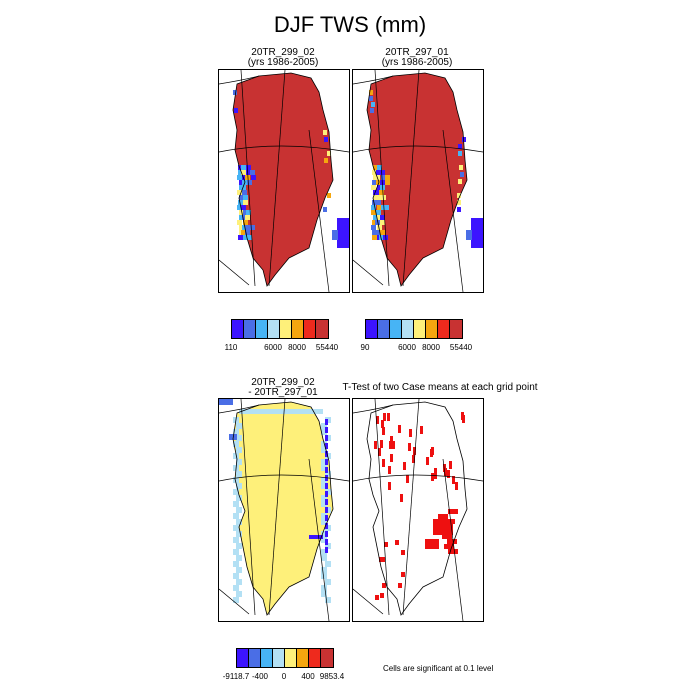 The image size is (700, 700). I want to click on legend-label: 90, so click(365, 347).